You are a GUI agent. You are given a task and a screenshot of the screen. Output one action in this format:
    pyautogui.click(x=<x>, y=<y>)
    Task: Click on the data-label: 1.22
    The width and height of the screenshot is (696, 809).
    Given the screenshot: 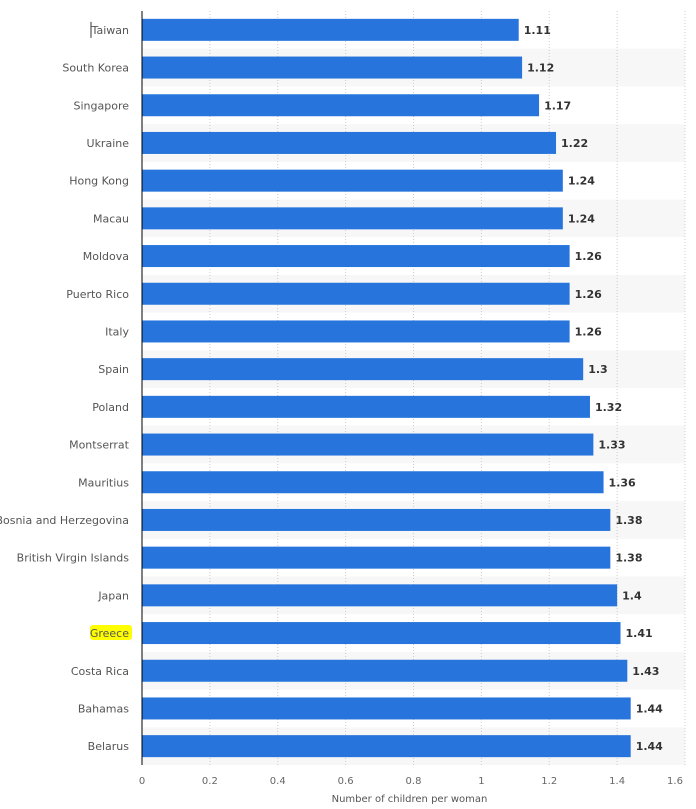 What is the action you would take?
    pyautogui.click(x=574, y=143)
    